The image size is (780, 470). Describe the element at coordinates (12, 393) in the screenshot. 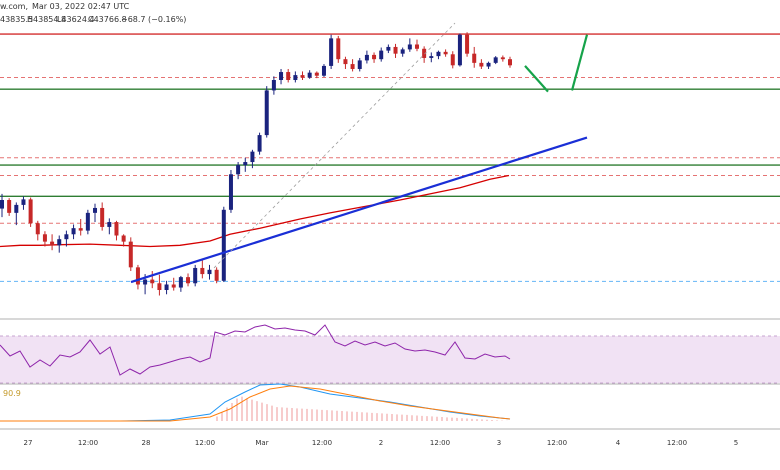

I see `macd-value: 90.9` at that location.